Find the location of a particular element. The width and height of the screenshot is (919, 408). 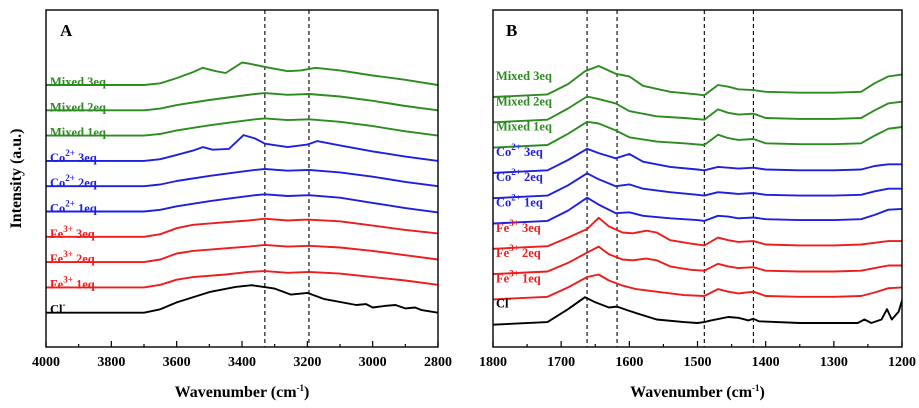

x-tick-label: 1600 is located at coordinates (629, 362).